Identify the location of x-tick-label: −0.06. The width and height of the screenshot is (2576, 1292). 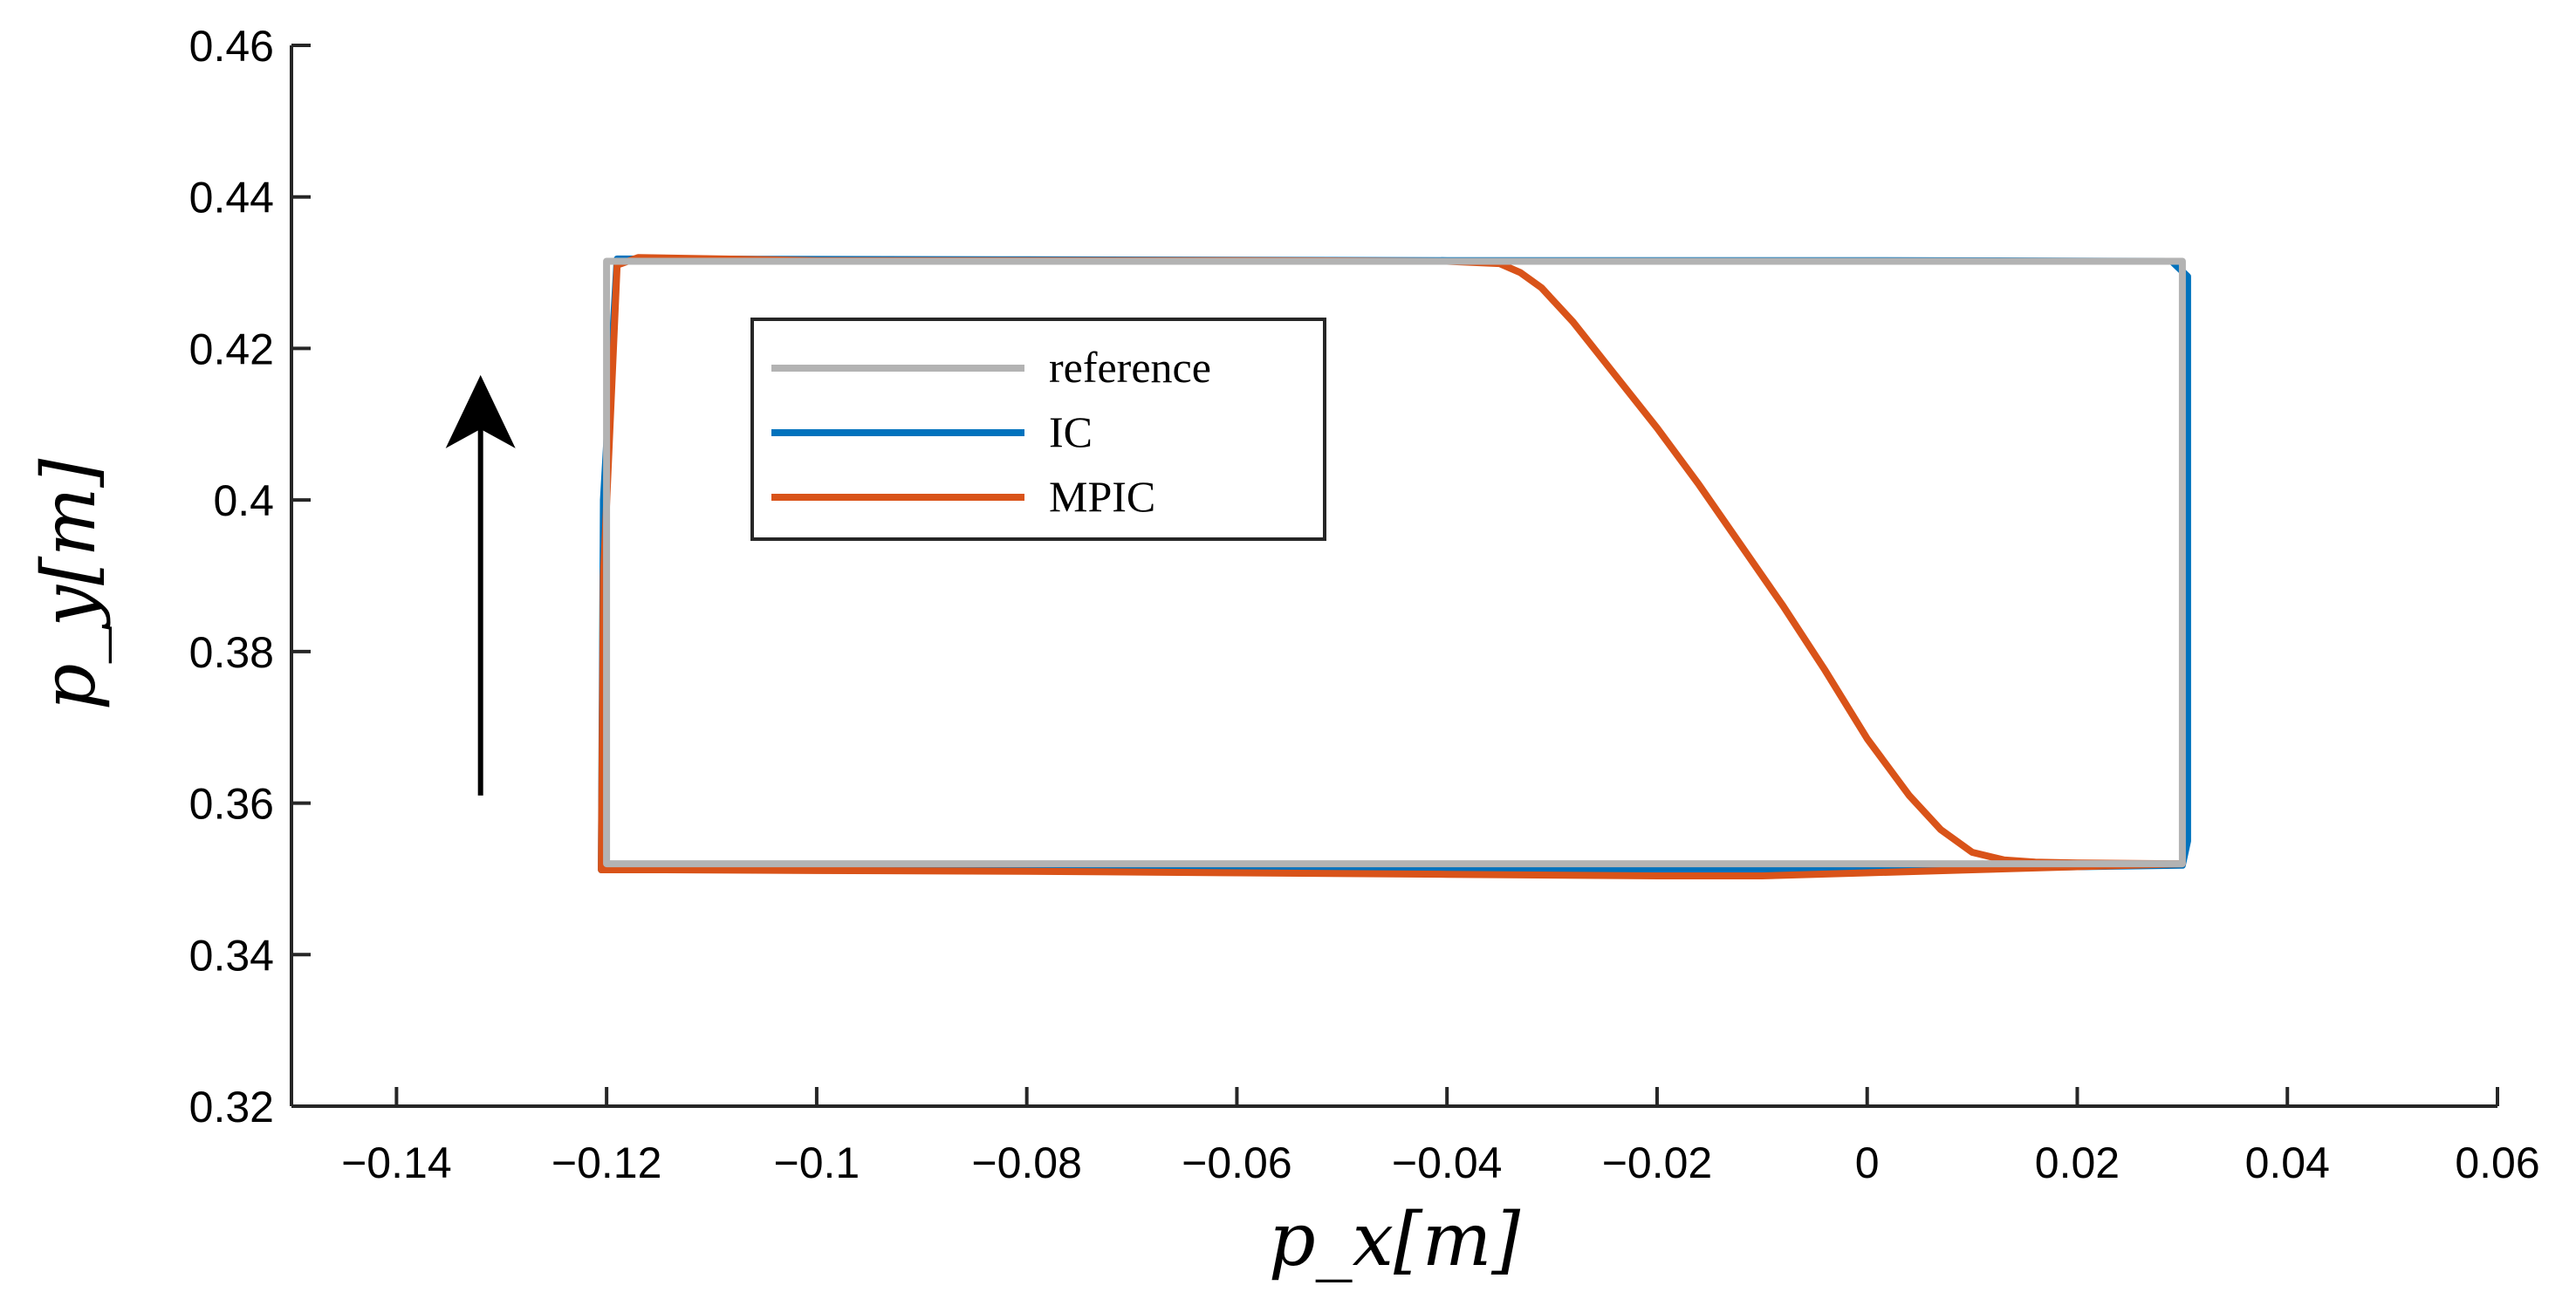
(1237, 1162).